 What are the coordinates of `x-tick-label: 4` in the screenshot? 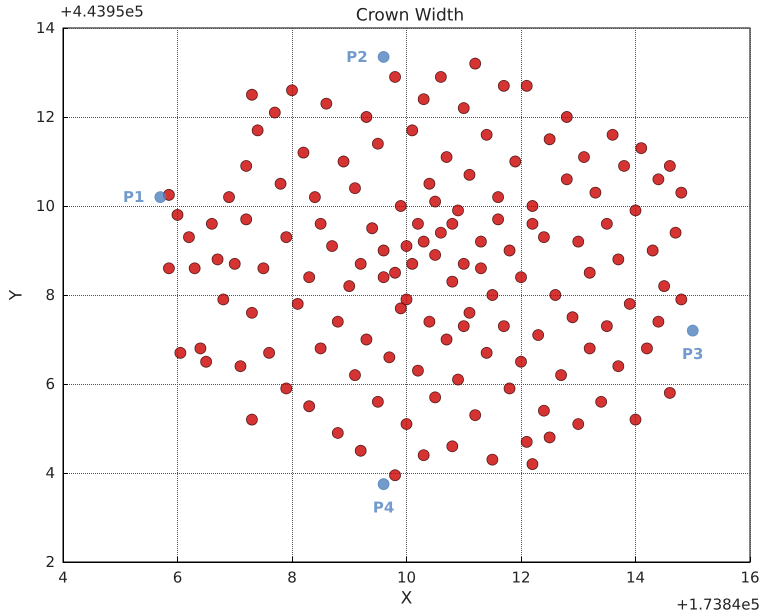 It's located at (63, 577).